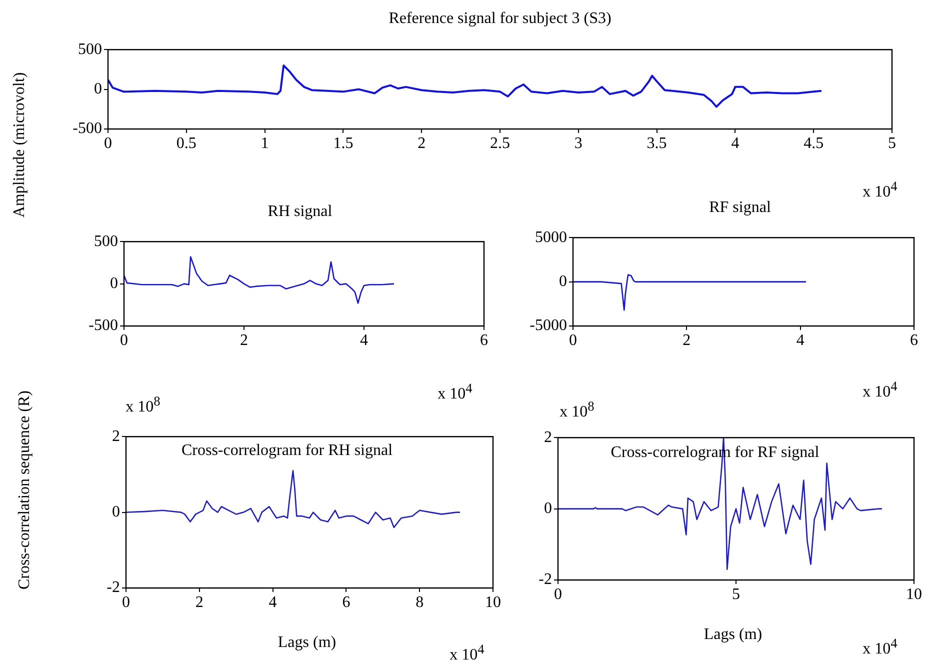 The image size is (929, 668). Describe the element at coordinates (740, 208) in the screenshot. I see `chart-title: RF signal` at that location.